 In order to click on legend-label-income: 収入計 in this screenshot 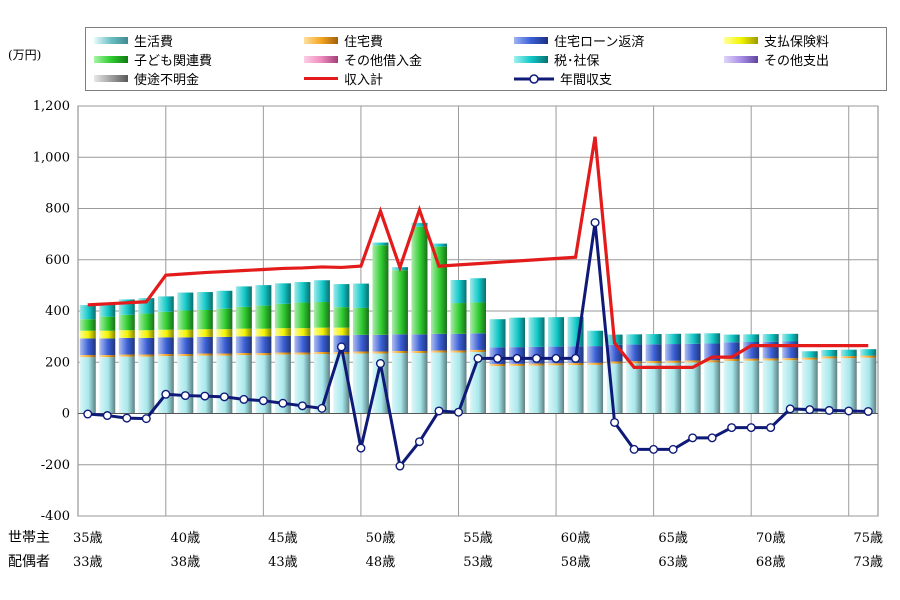, I will do `click(364, 80)`.